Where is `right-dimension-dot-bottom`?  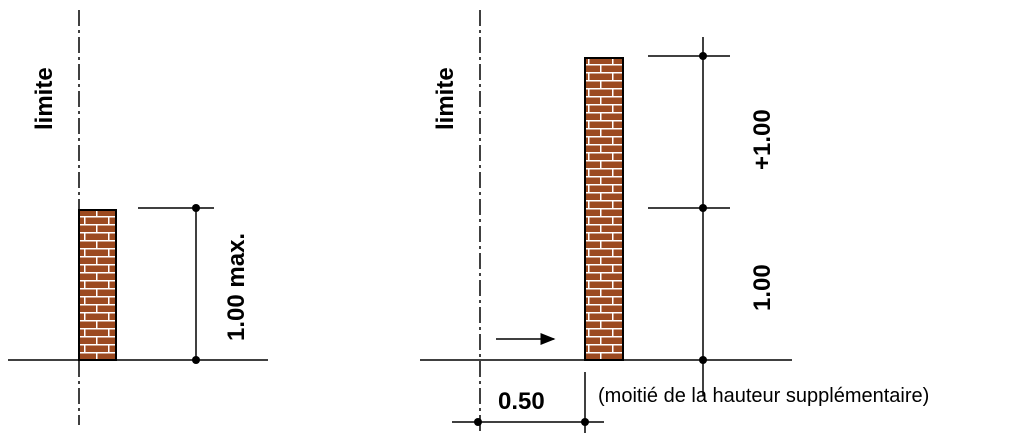 right-dimension-dot-bottom is located at coordinates (703, 360).